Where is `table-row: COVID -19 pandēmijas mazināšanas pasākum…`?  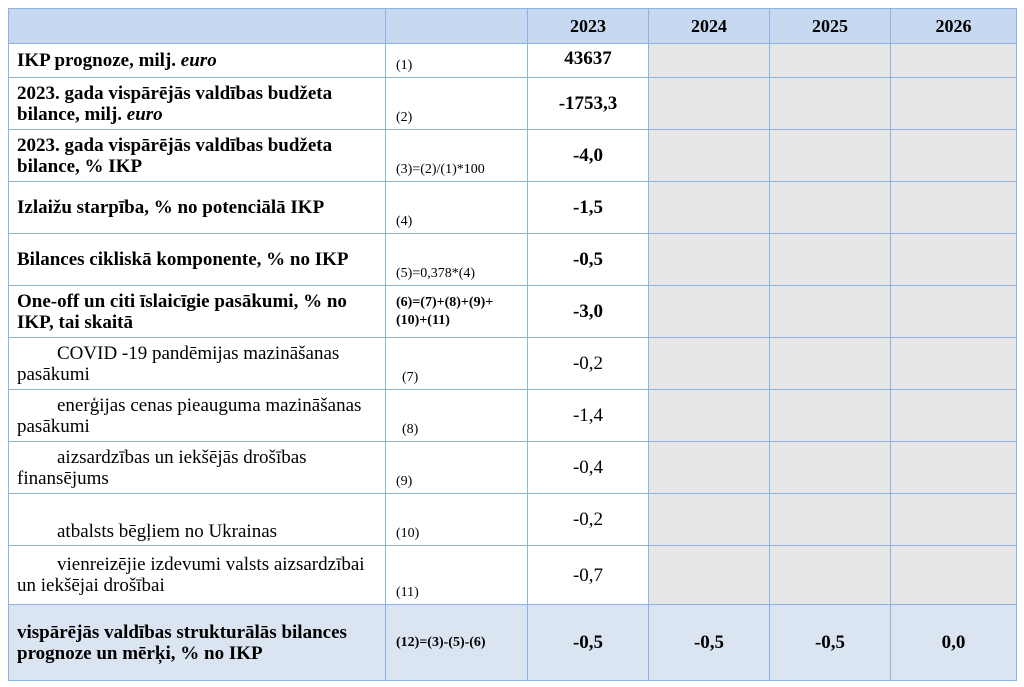 table-row: COVID -19 pandēmijas mazināšanas pasākum… is located at coordinates (512, 363).